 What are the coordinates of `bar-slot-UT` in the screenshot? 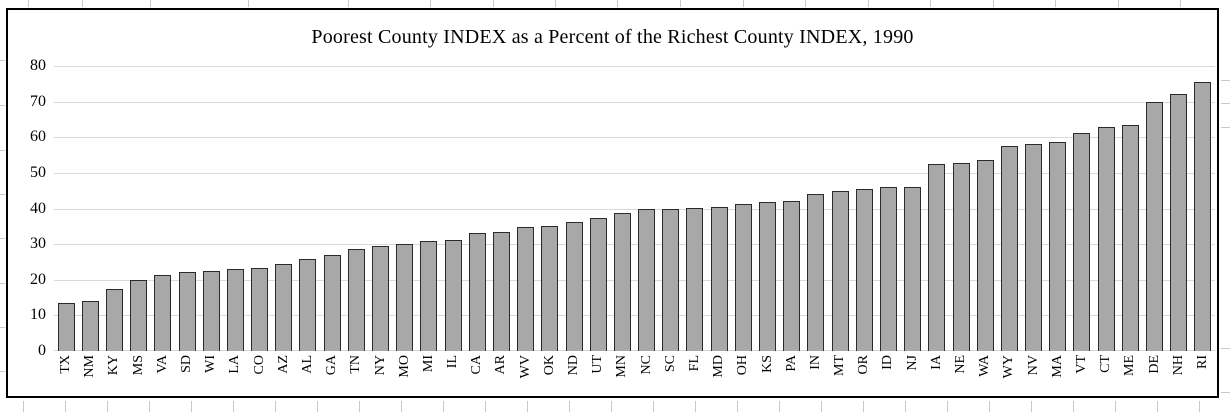 It's located at (598, 208).